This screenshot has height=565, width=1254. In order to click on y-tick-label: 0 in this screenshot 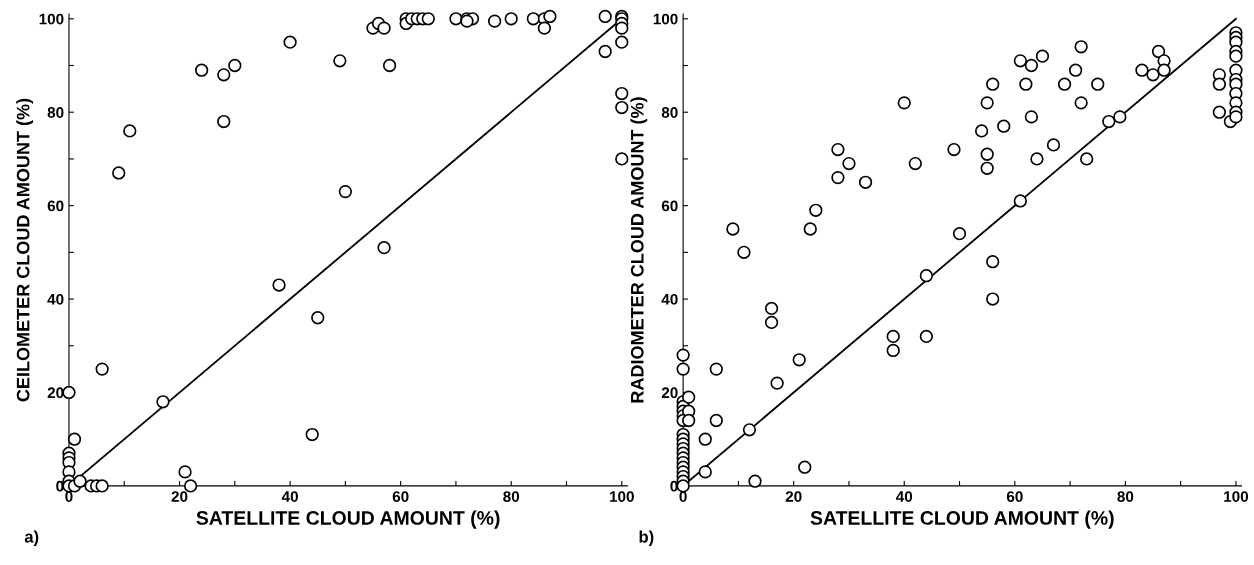, I will do `click(60, 486)`.